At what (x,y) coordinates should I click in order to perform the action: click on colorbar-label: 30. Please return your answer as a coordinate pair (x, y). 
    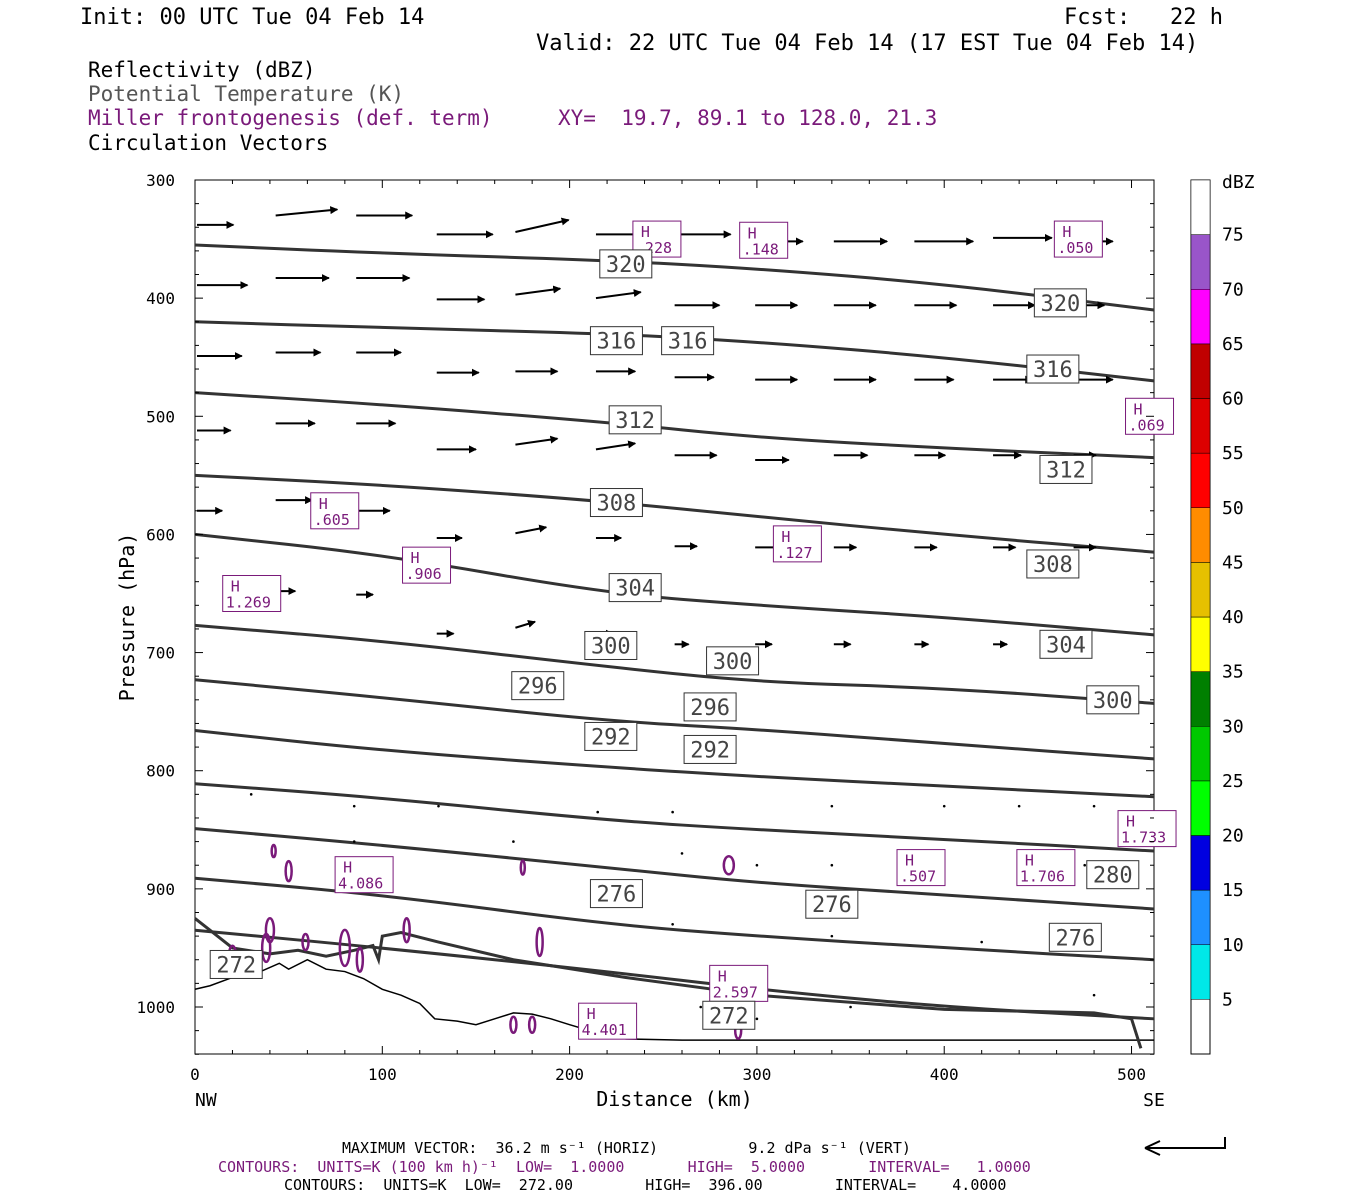
    Looking at the image, I should click on (1233, 726).